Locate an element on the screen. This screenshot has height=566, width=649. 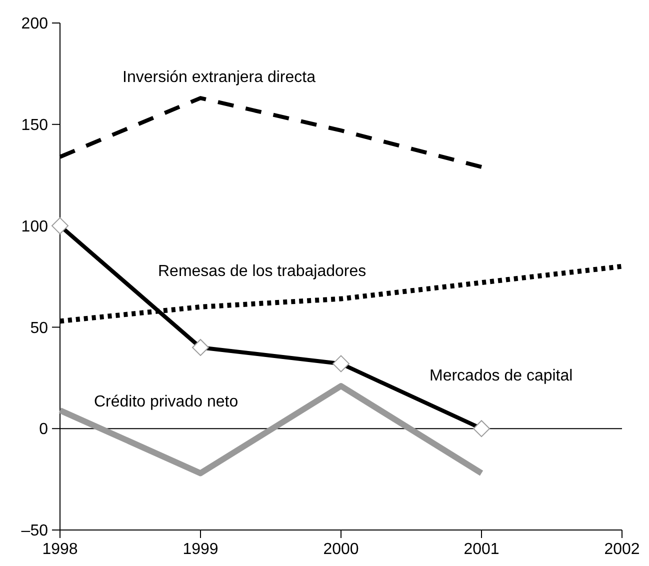
series-label: Mercados de capital is located at coordinates (501, 376).